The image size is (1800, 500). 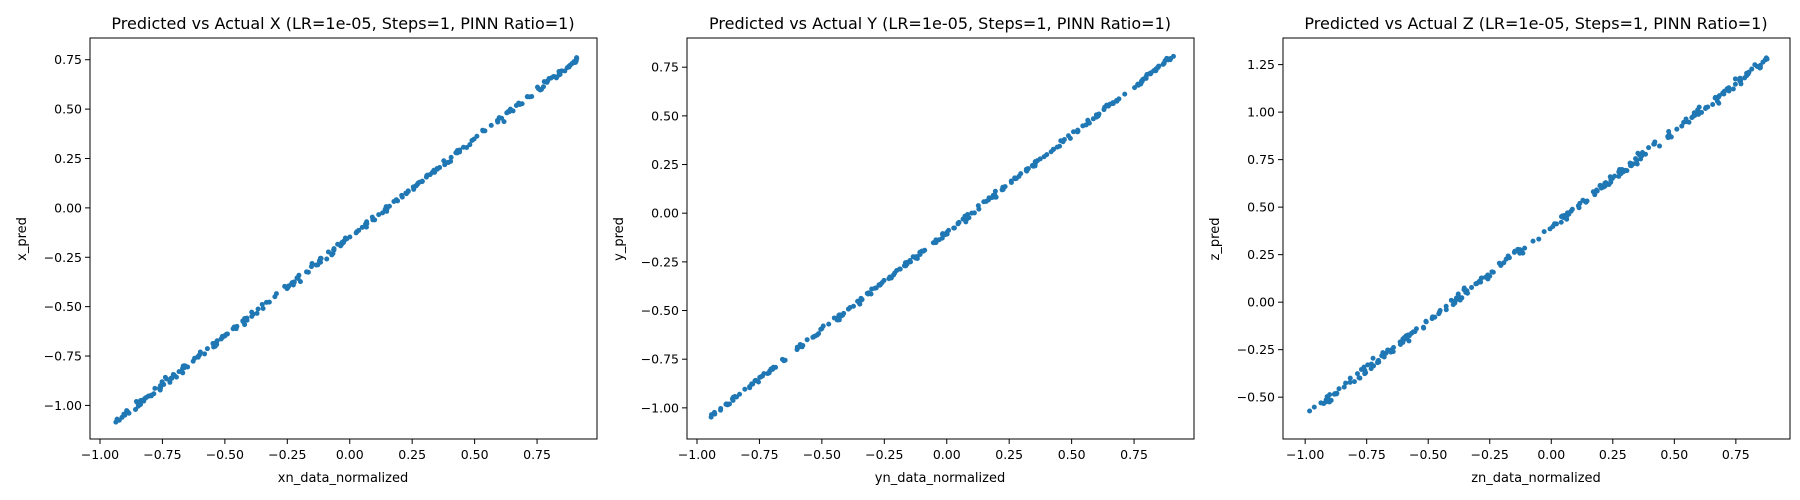 I want to click on x-tick-label: −1.00, so click(x=697, y=454).